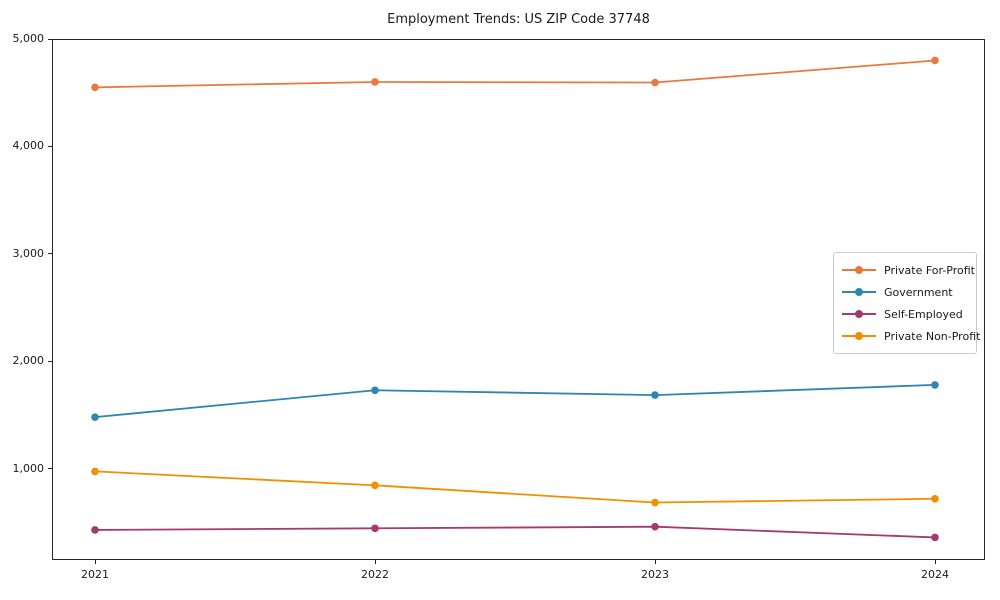  I want to click on y-tick-label: 3,000, so click(28, 253).